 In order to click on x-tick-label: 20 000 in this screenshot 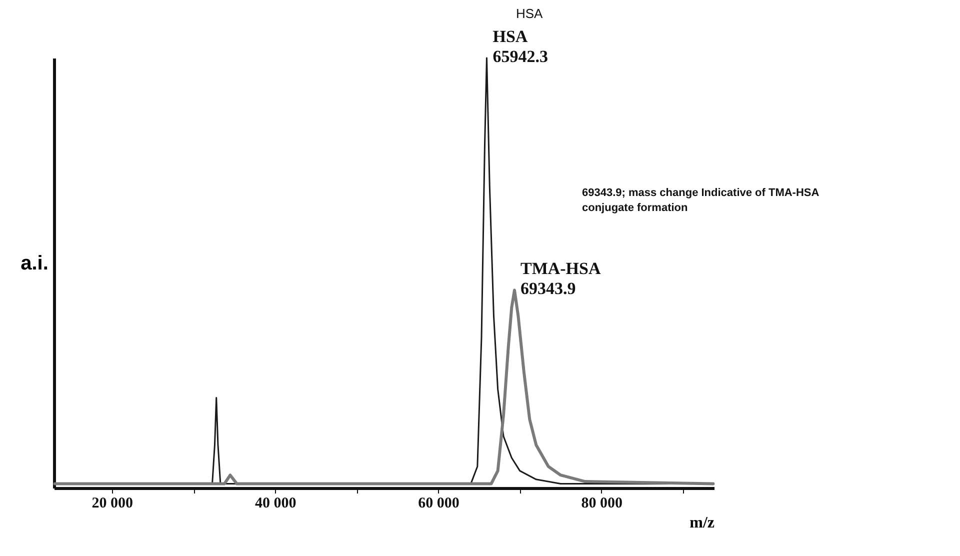, I will do `click(113, 504)`.